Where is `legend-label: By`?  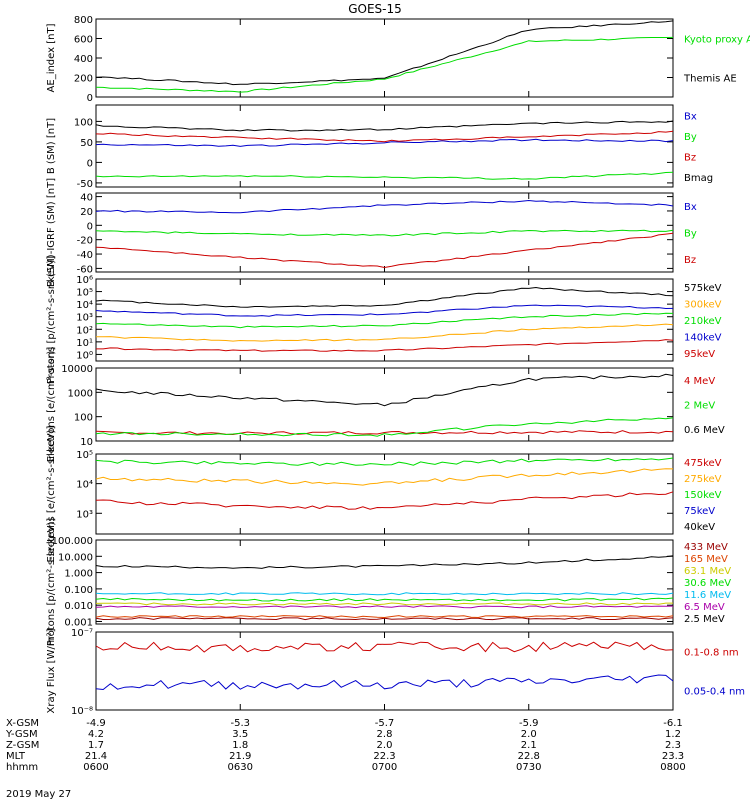 legend-label: By is located at coordinates (690, 234).